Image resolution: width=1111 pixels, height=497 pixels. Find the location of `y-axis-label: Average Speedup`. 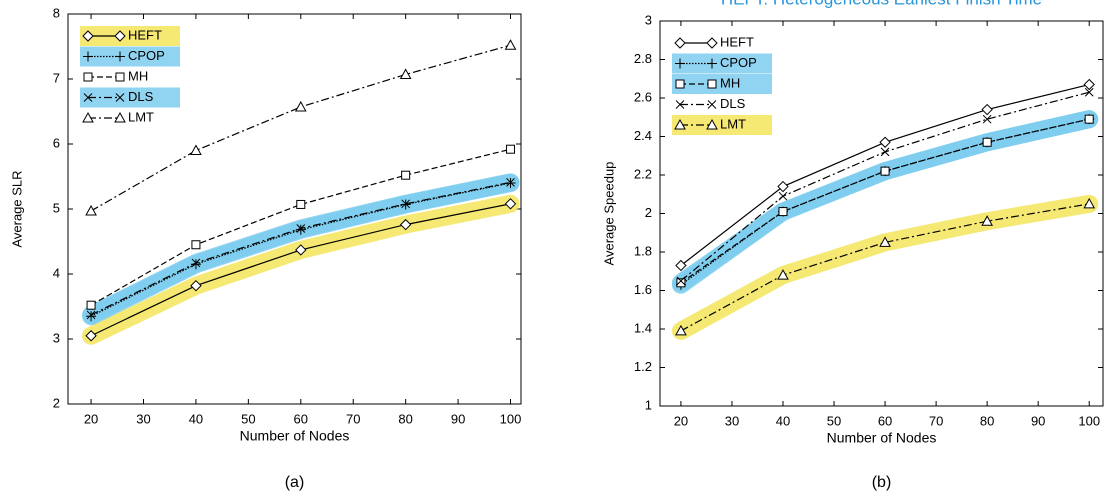

y-axis-label: Average Speedup is located at coordinates (608, 214).